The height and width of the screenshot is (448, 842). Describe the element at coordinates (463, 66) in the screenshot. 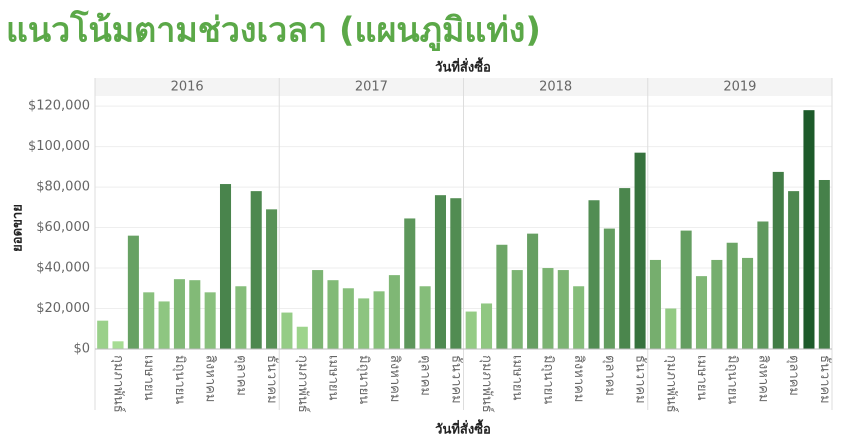

I see `x-axis-title-top: วันที่สั่งซื้อ` at that location.